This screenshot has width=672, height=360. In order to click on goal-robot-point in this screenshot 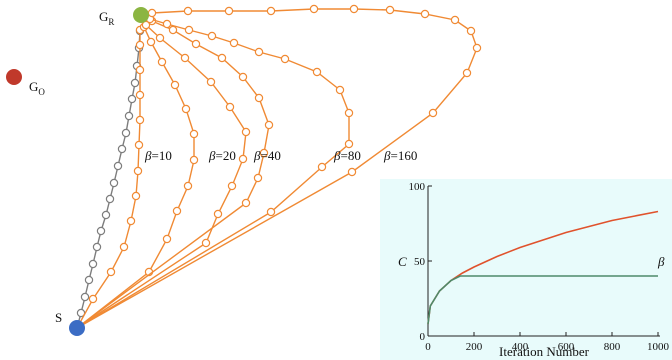, I will do `click(141, 15)`.